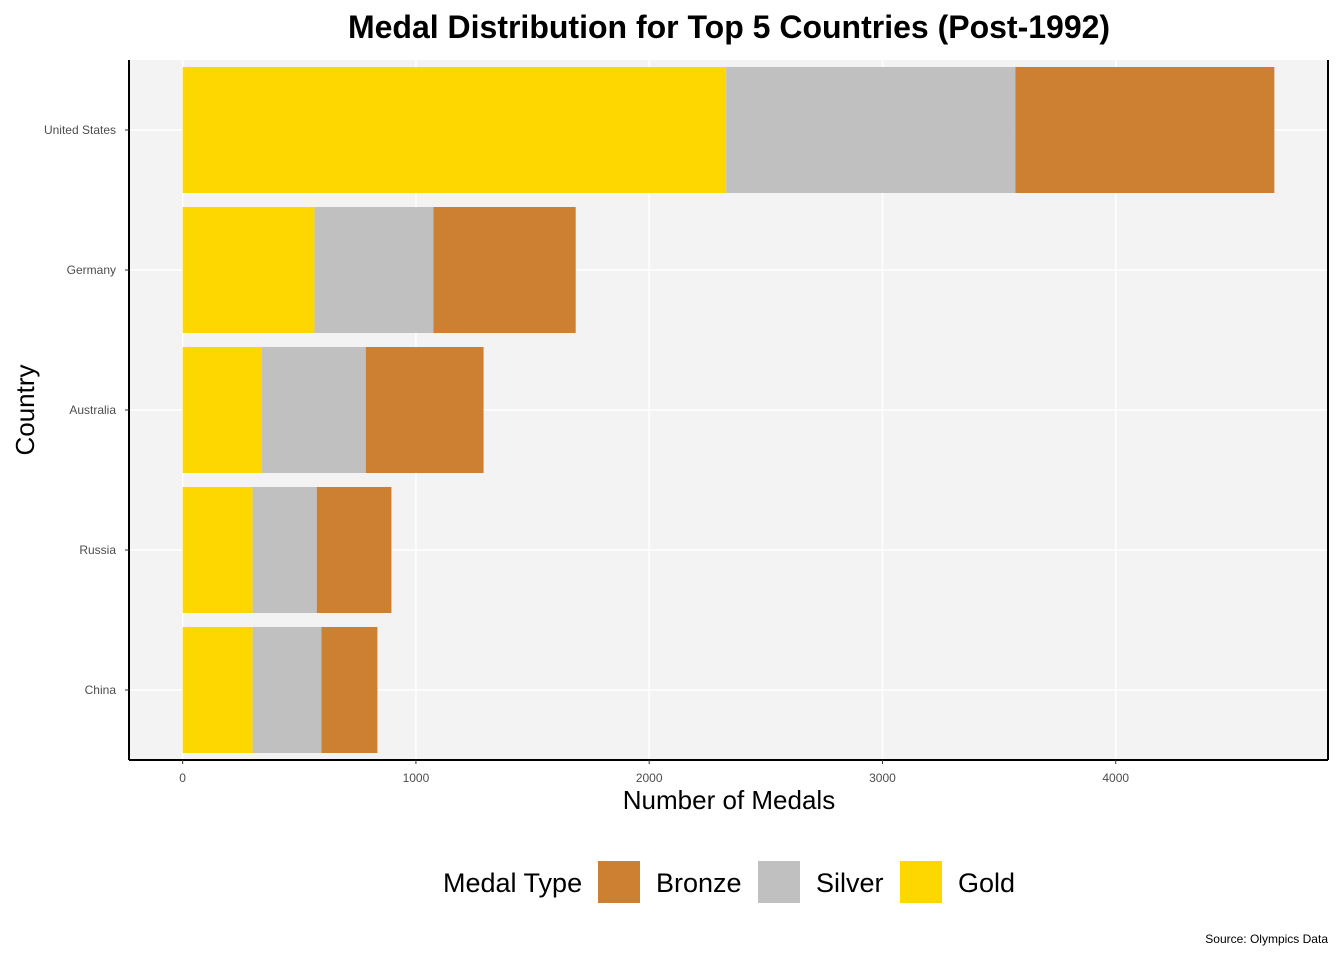 Image resolution: width=1344 pixels, height=960 pixels. Describe the element at coordinates (287, 690) in the screenshot. I see `bar-china-silver` at that location.